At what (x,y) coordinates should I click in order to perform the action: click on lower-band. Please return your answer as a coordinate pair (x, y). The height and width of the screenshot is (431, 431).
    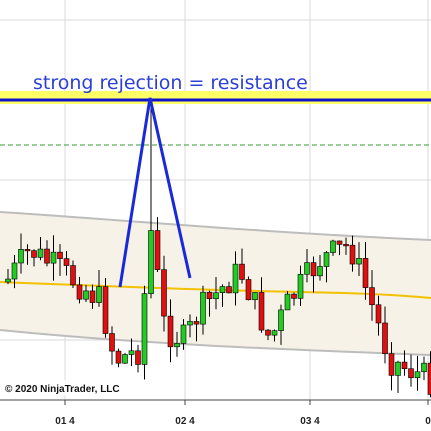
    Looking at the image, I should click on (215, 342).